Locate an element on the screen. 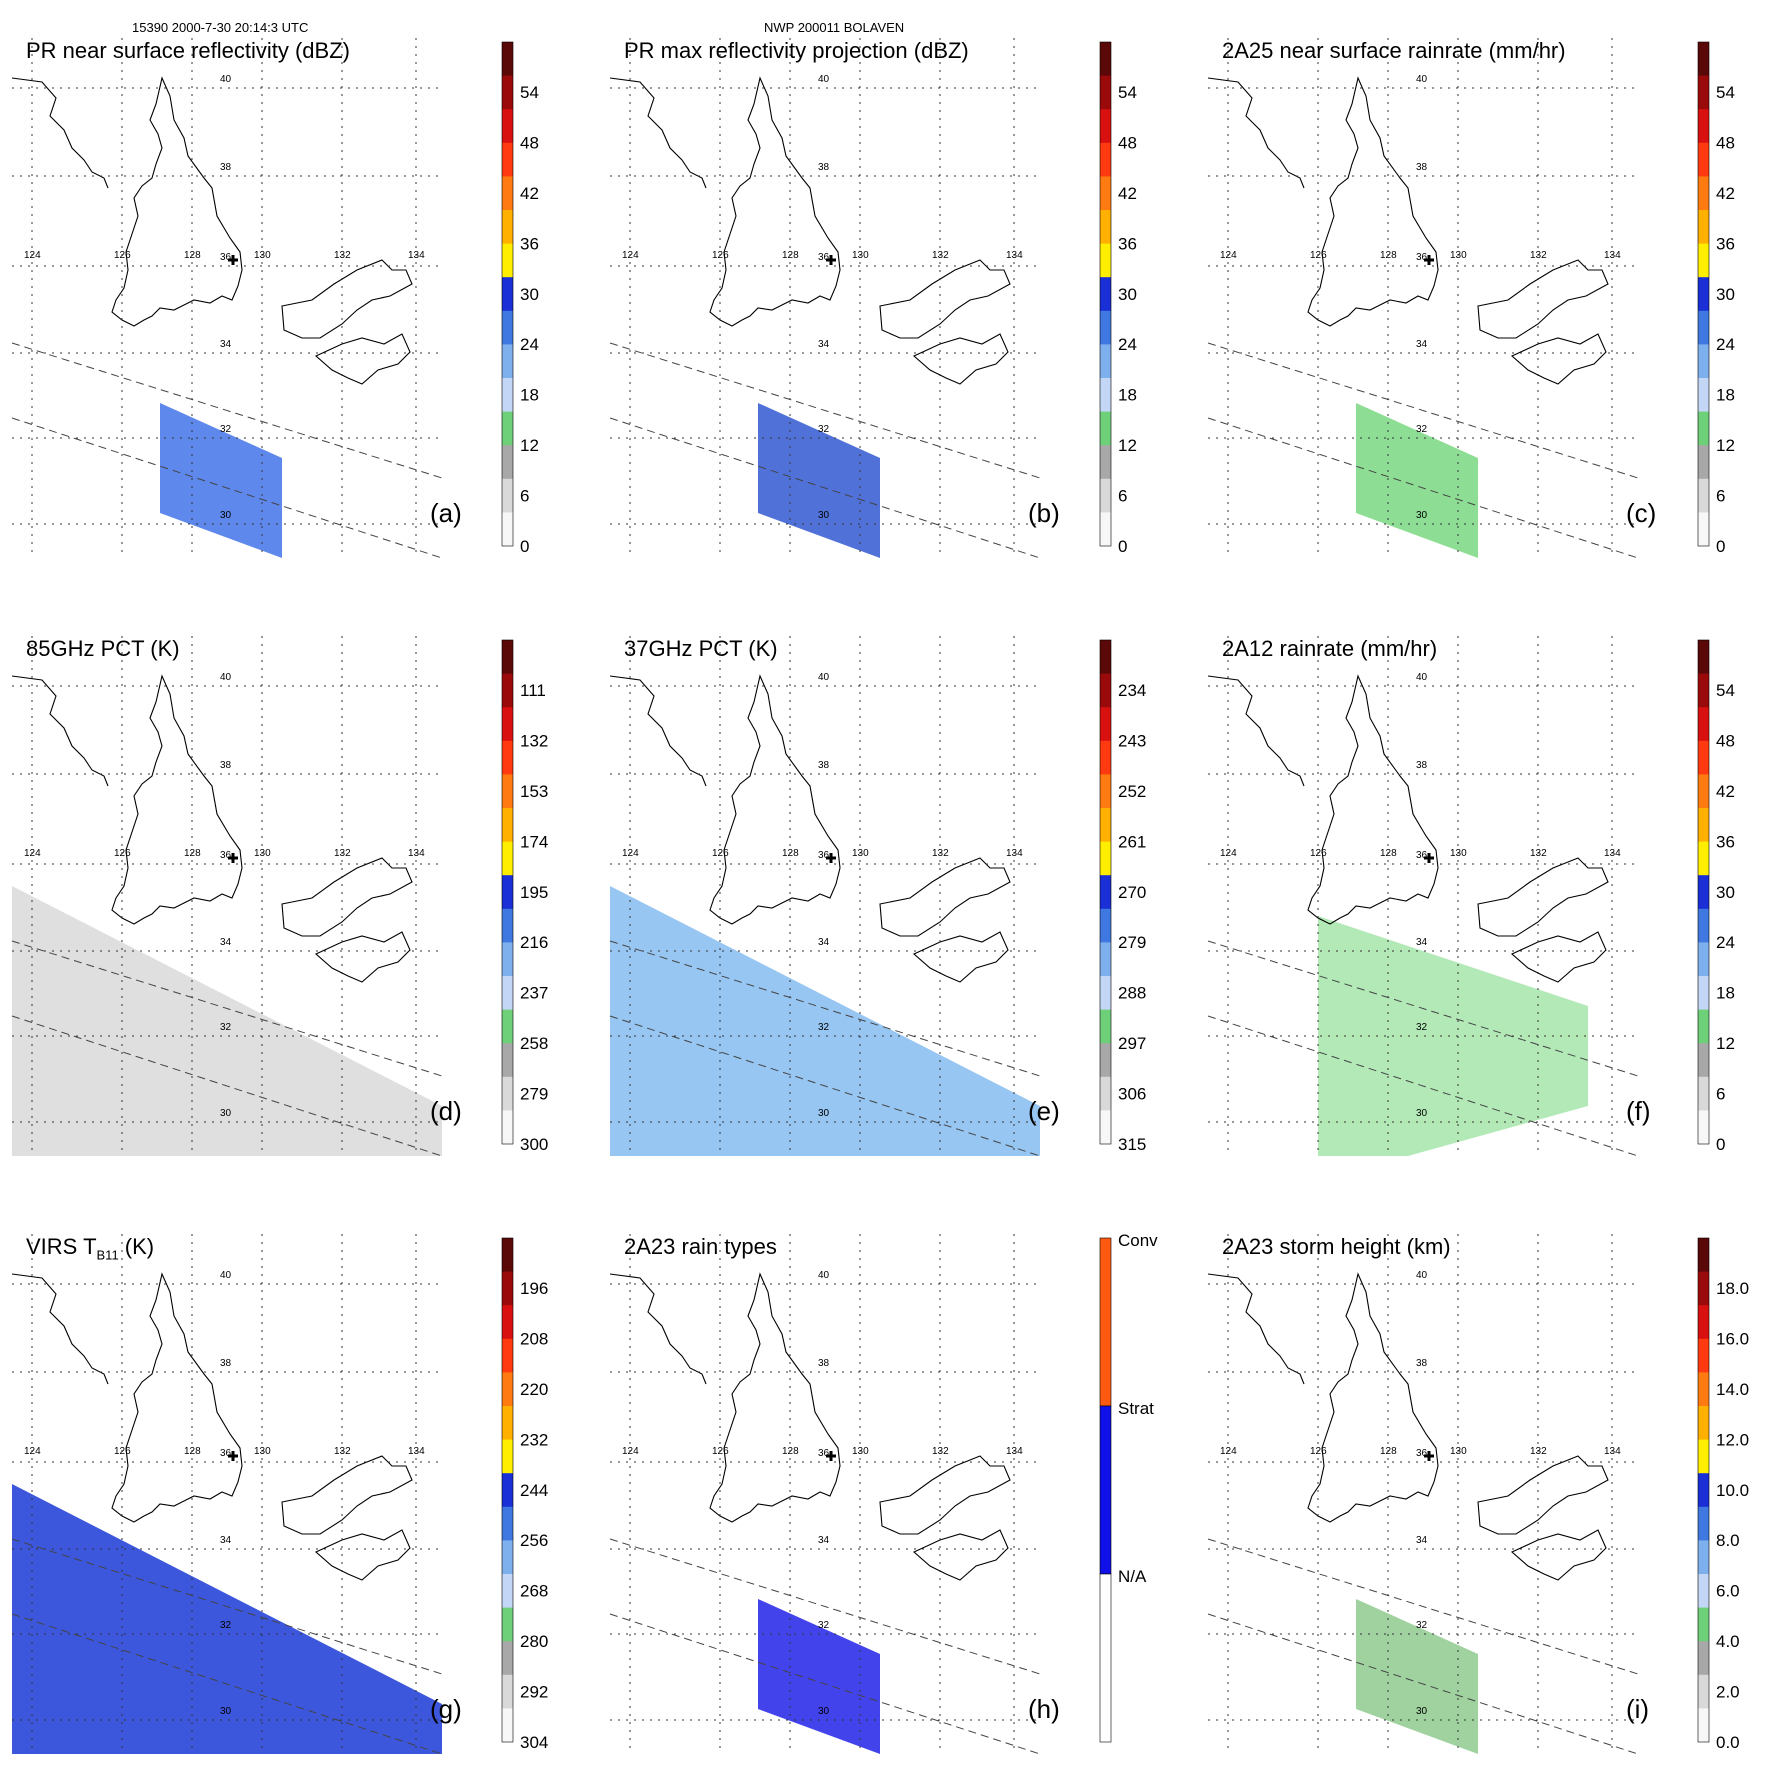 The height and width of the screenshot is (1771, 1771). map-d: 40 38 36 34 32 30 124 126 128 130 132 134 is located at coordinates (227, 896).